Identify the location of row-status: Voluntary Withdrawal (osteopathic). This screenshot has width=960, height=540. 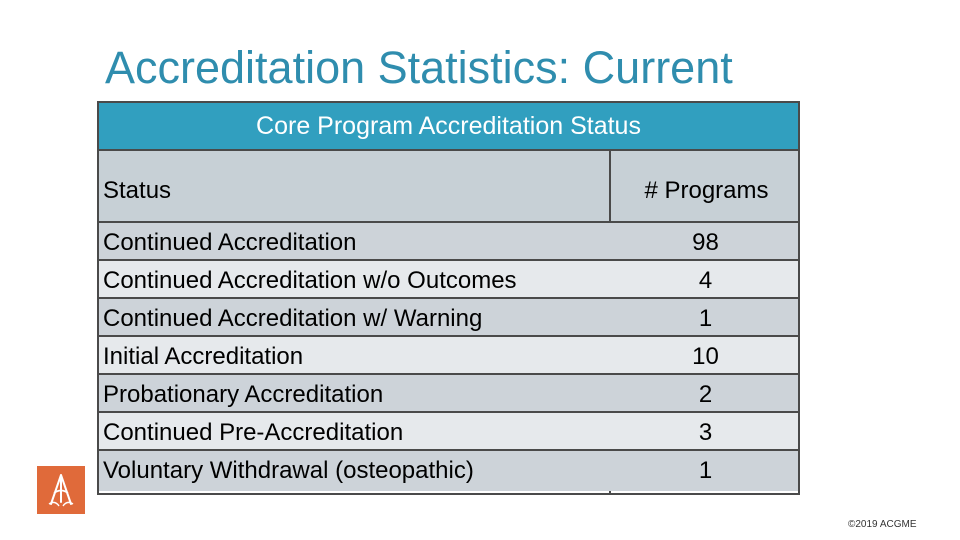
(288, 470).